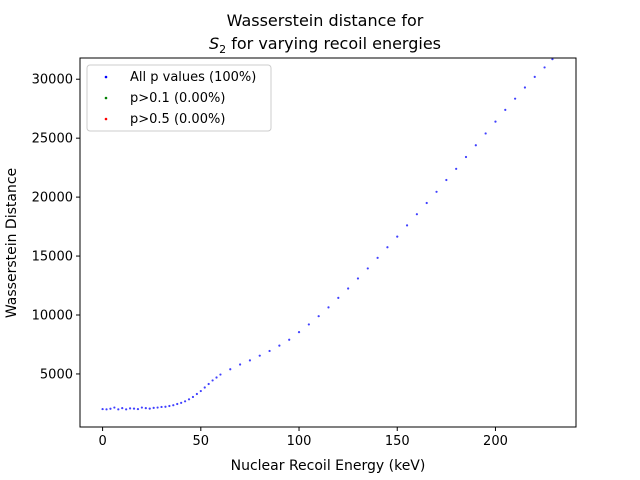  Describe the element at coordinates (177, 119) in the screenshot. I see `legend-label-p05: p>0.5 (0.00%)` at that location.